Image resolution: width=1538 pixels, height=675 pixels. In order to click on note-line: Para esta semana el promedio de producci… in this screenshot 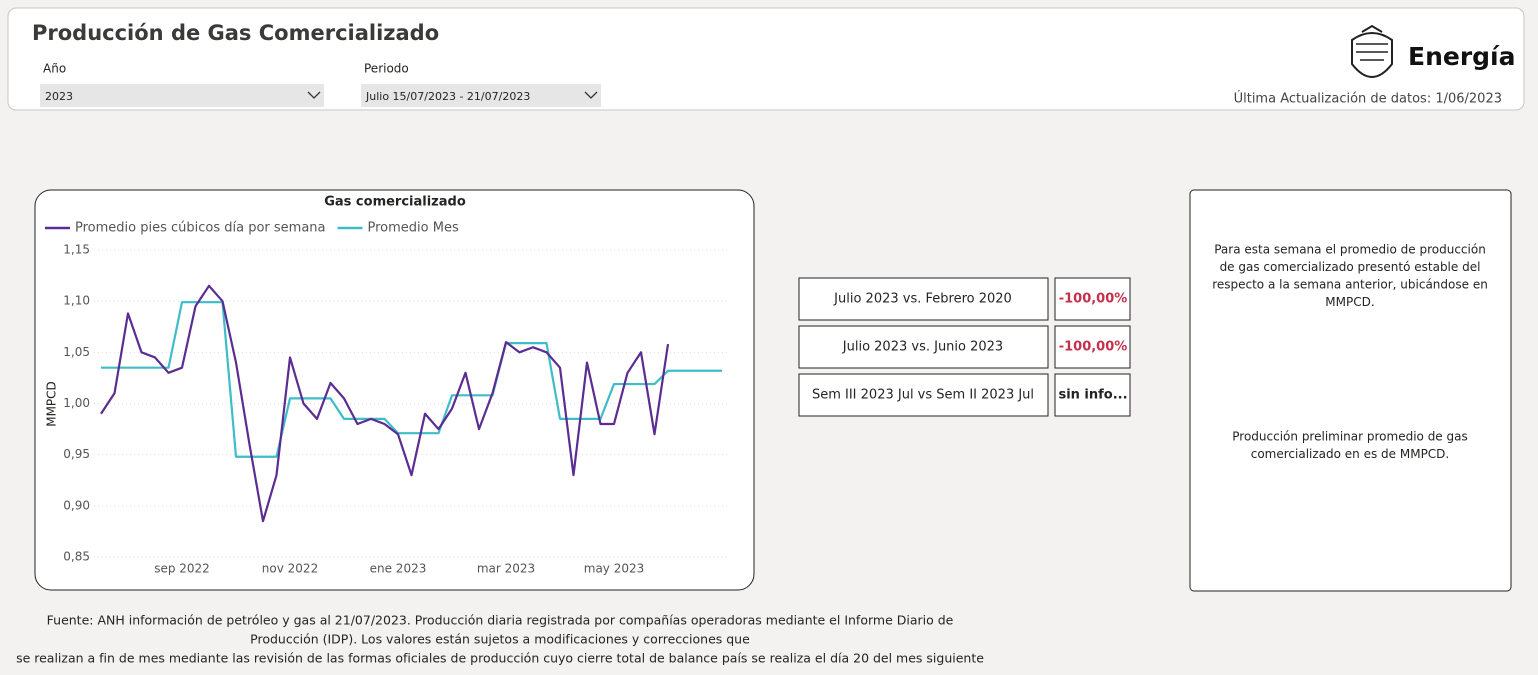, I will do `click(1350, 250)`.